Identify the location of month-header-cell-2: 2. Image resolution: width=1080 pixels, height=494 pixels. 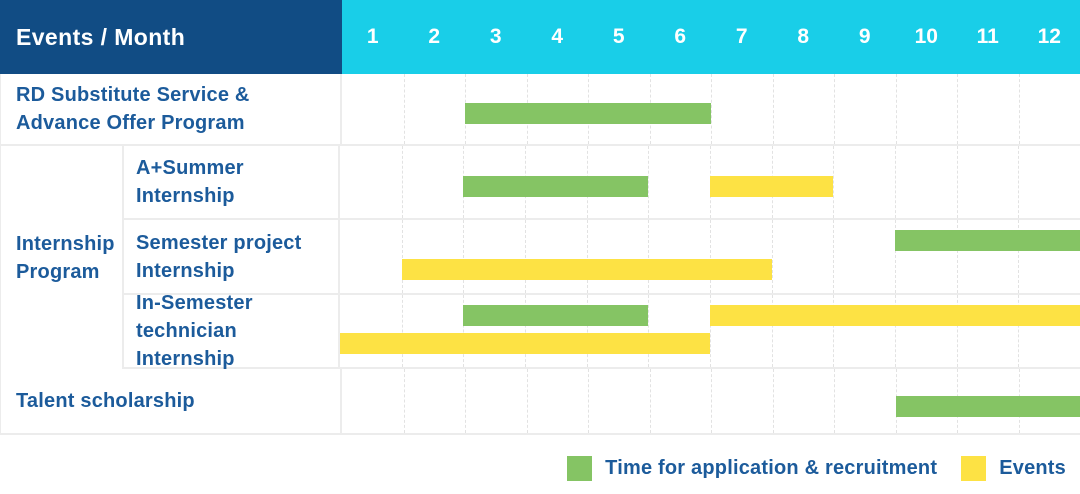
(434, 36).